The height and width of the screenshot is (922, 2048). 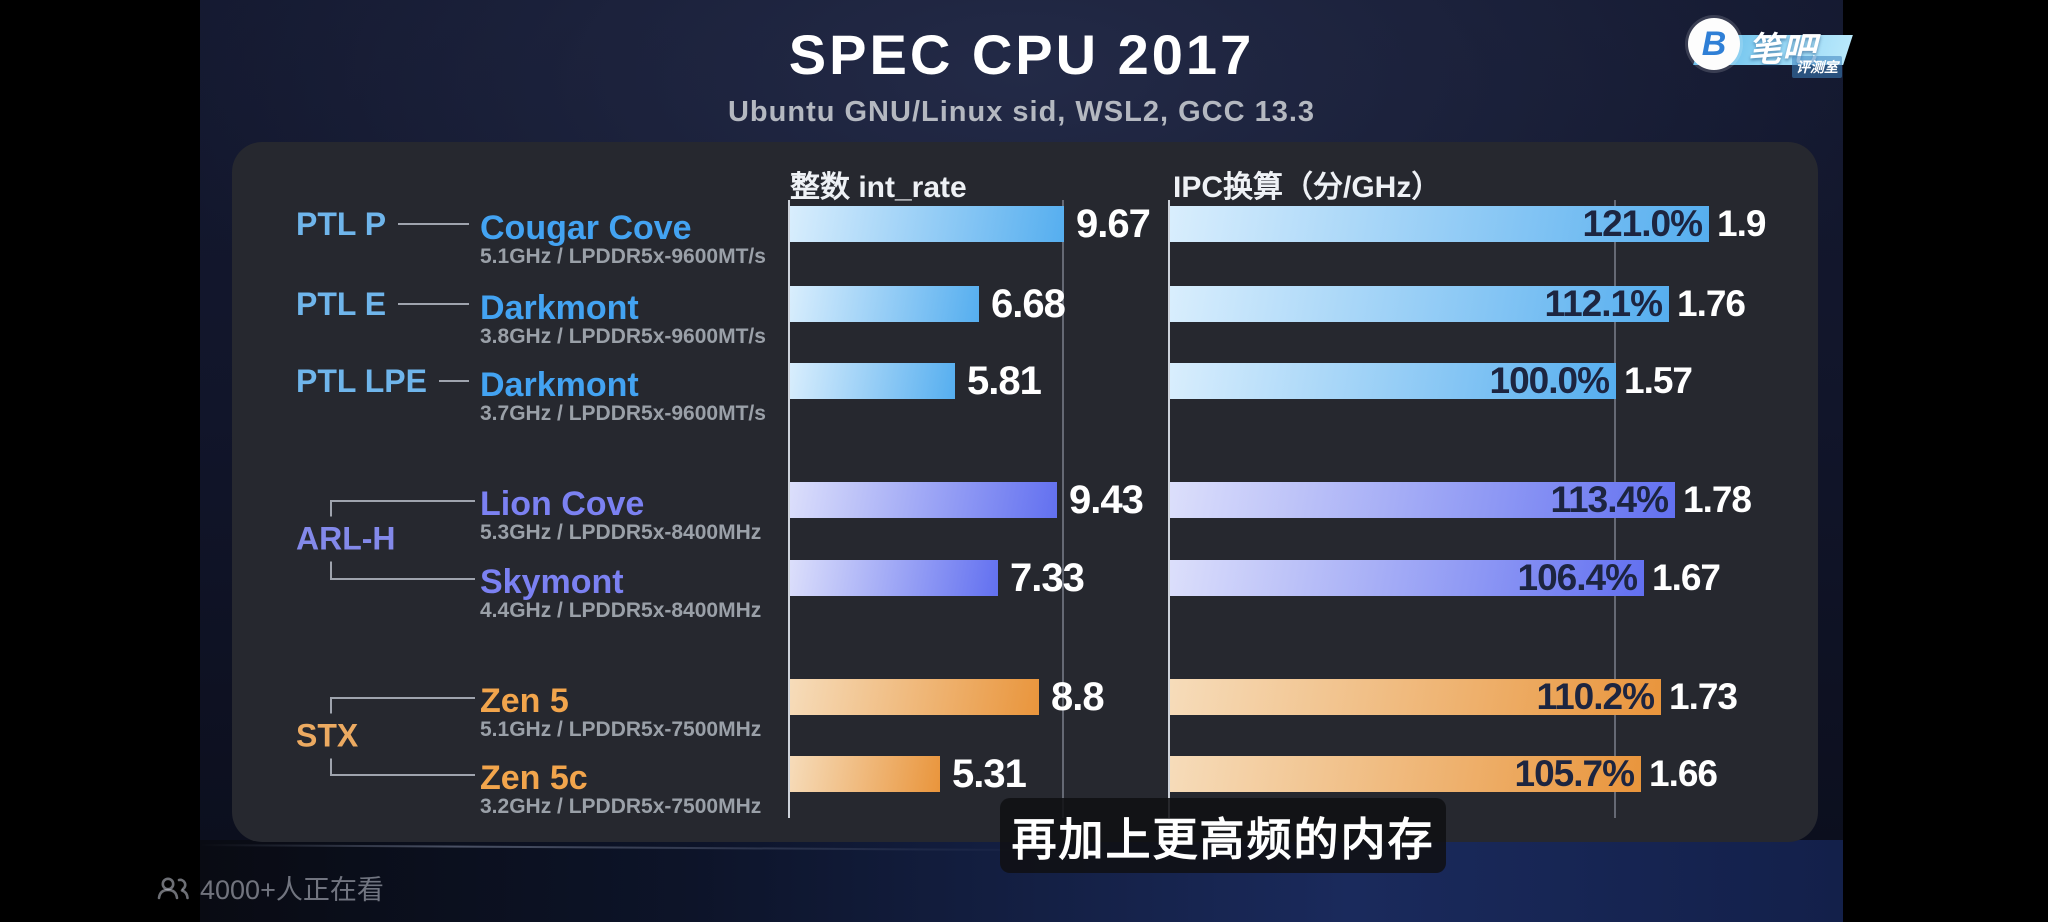 I want to click on ipc-bar: 121.0%, so click(x=1439, y=223).